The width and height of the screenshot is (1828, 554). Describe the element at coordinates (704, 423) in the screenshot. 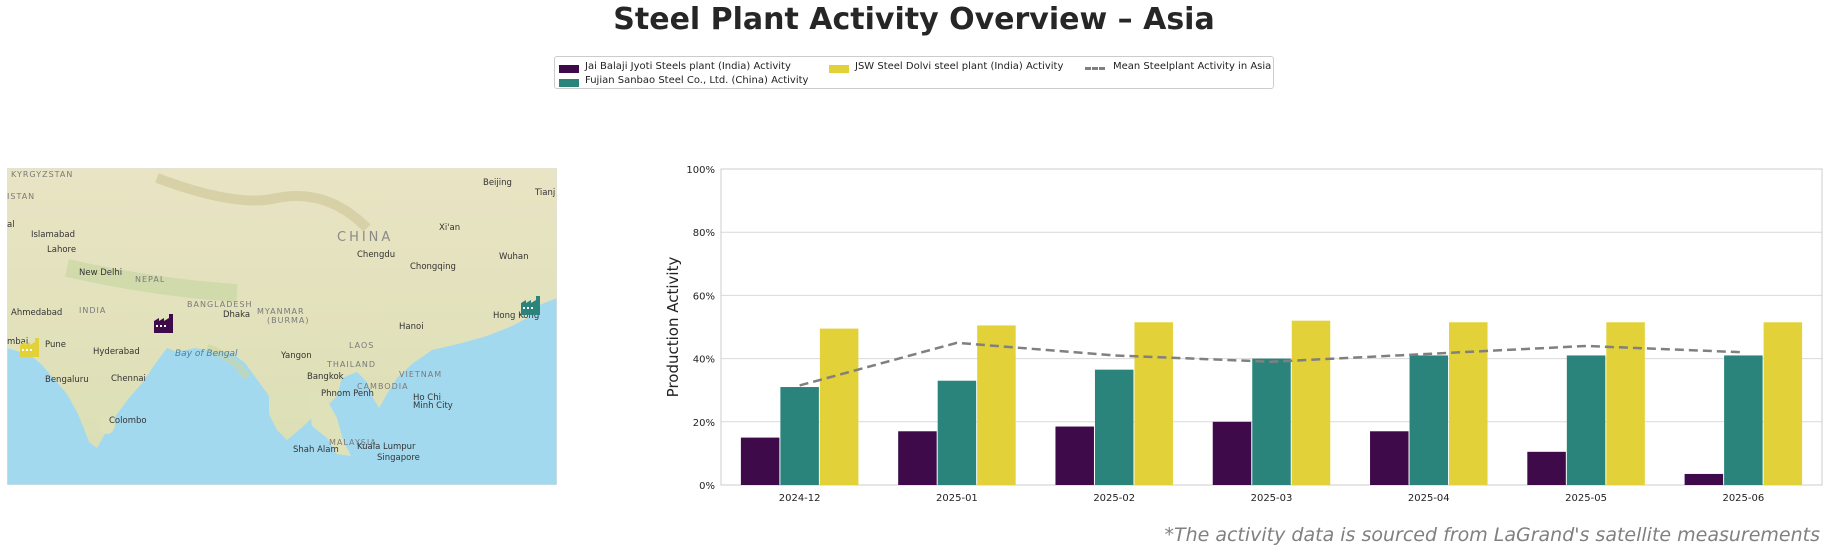

I see `y-tick-label: 20%` at that location.